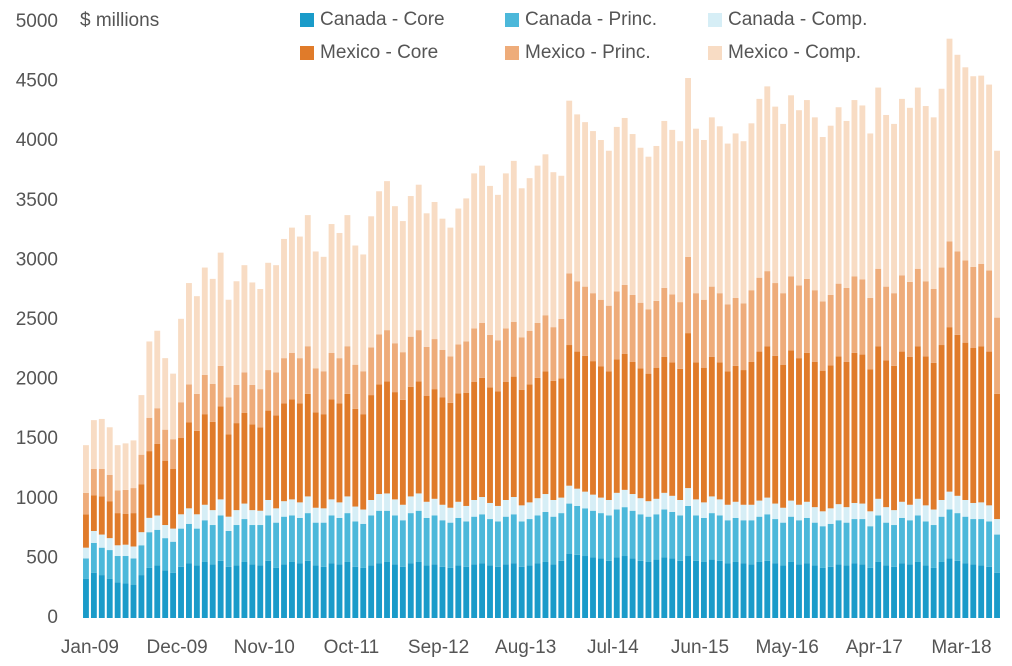 The width and height of the screenshot is (1012, 666). I want to click on x-tick-label: Oct-11, so click(352, 647).